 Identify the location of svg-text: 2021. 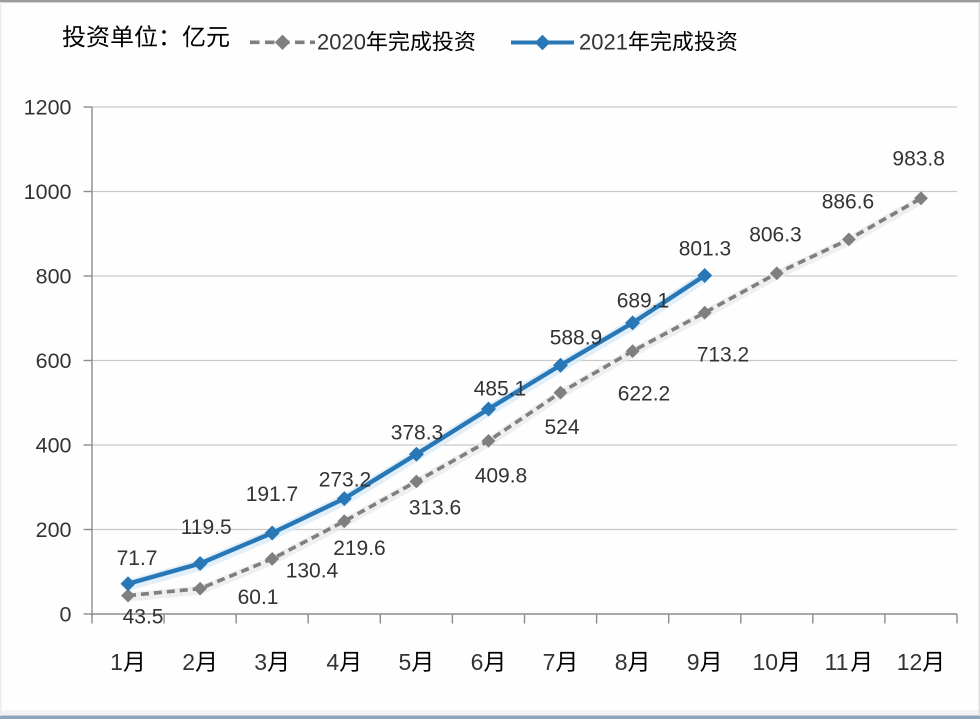
(603, 41).